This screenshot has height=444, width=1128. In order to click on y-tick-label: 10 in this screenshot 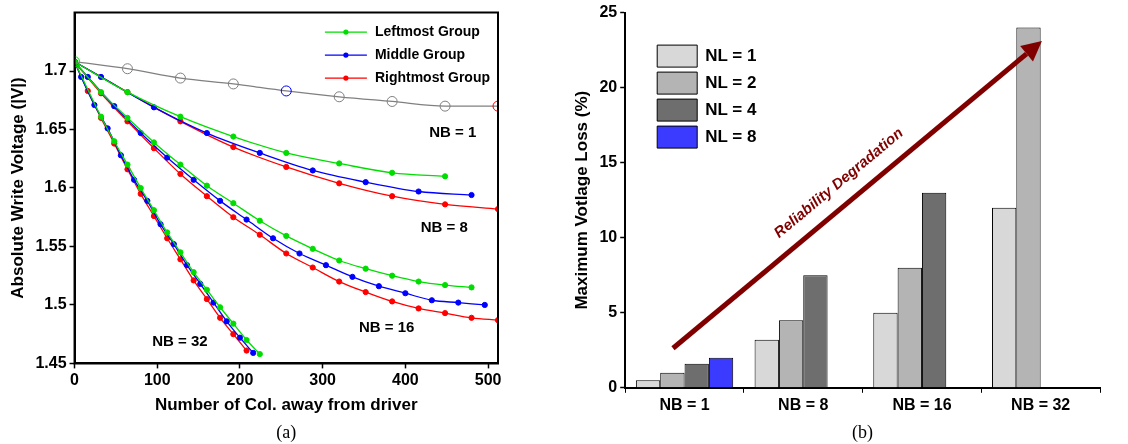, I will do `click(608, 237)`.